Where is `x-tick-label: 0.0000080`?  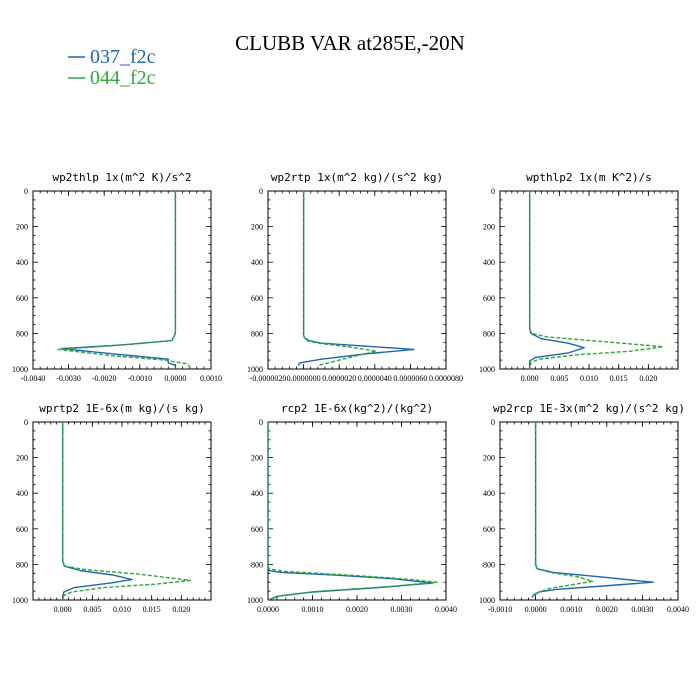
x-tick-label: 0.0000080 is located at coordinates (446, 378).